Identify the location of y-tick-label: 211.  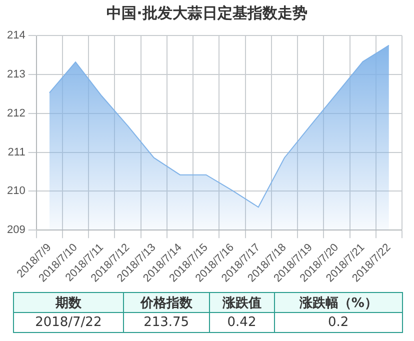
(17, 152).